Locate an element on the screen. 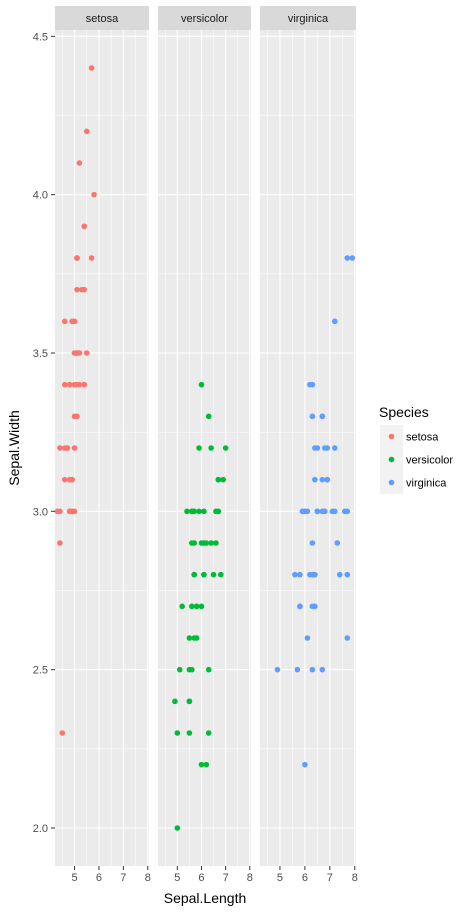 The height and width of the screenshot is (913, 474). legend-label-versicolor: versicolor is located at coordinates (429, 461).